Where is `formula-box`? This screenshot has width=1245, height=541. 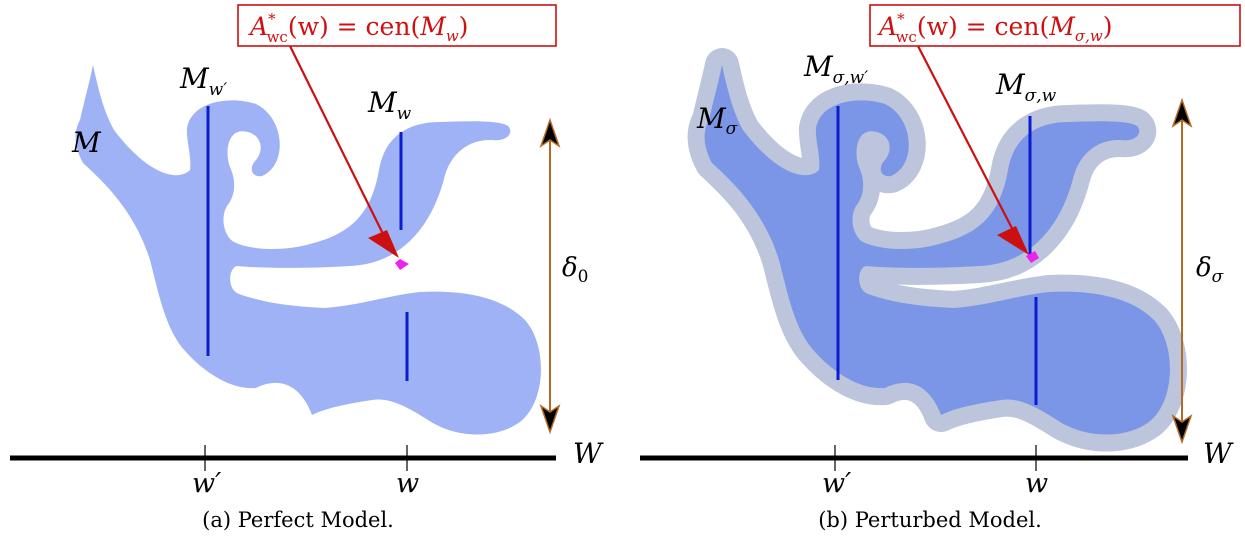
formula-box is located at coordinates (397, 25).